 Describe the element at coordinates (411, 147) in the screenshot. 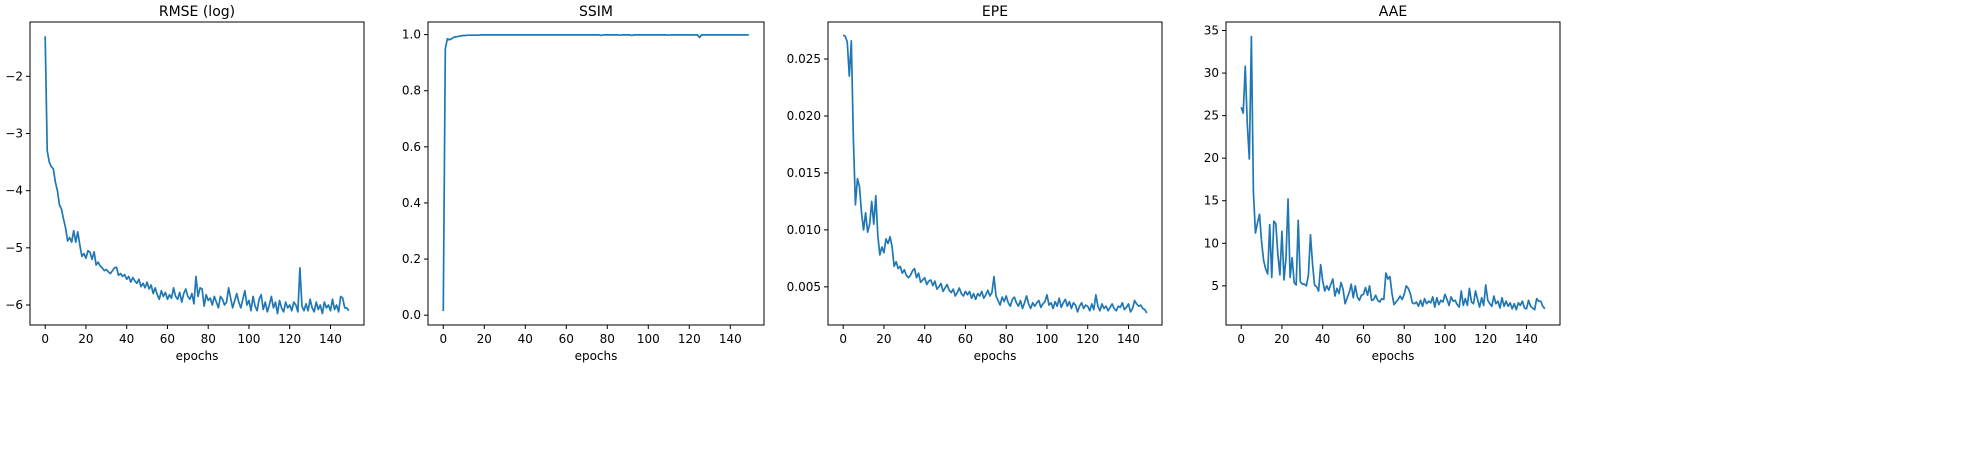

I see `y-tick-label: 0.6` at that location.